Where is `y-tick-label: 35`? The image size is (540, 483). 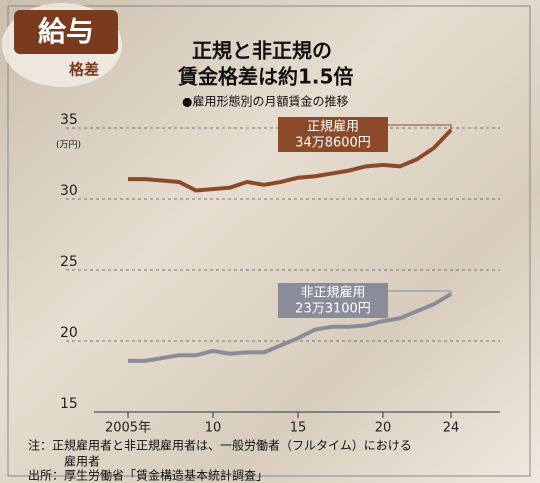
y-tick-label: 35 is located at coordinates (69, 120).